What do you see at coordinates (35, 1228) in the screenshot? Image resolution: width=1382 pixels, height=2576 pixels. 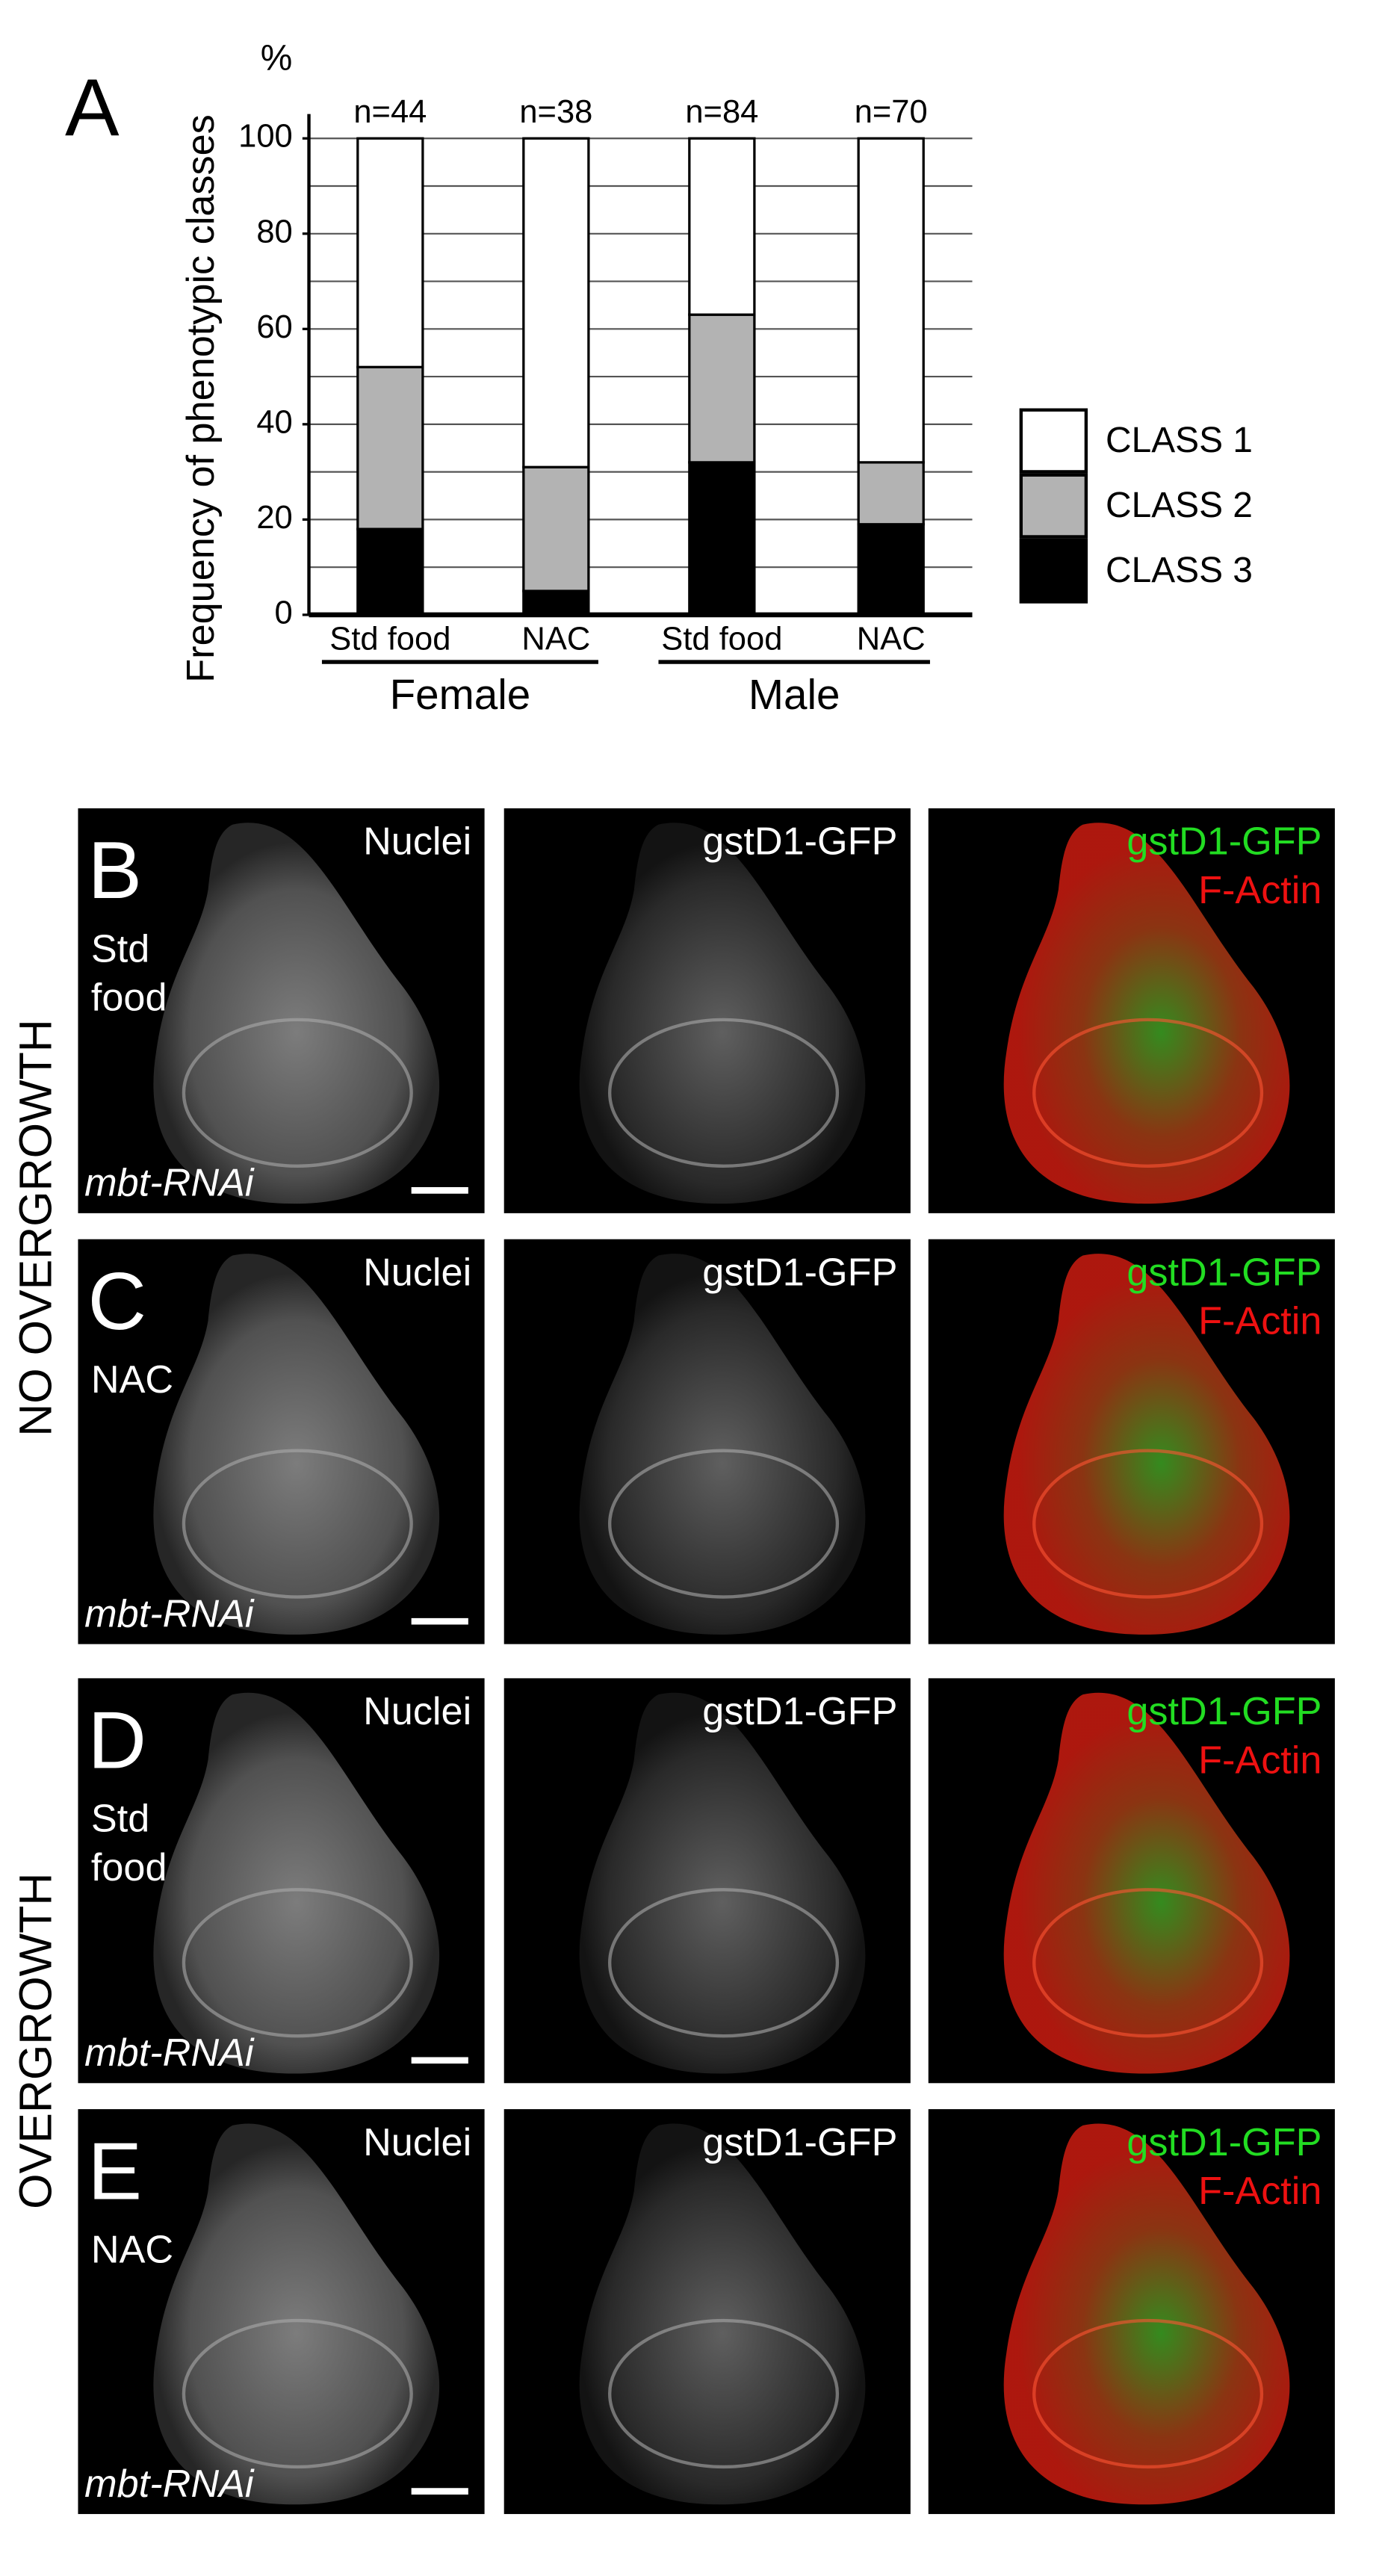 I see `row-group-label: NO OVERGROWTH` at bounding box center [35, 1228].